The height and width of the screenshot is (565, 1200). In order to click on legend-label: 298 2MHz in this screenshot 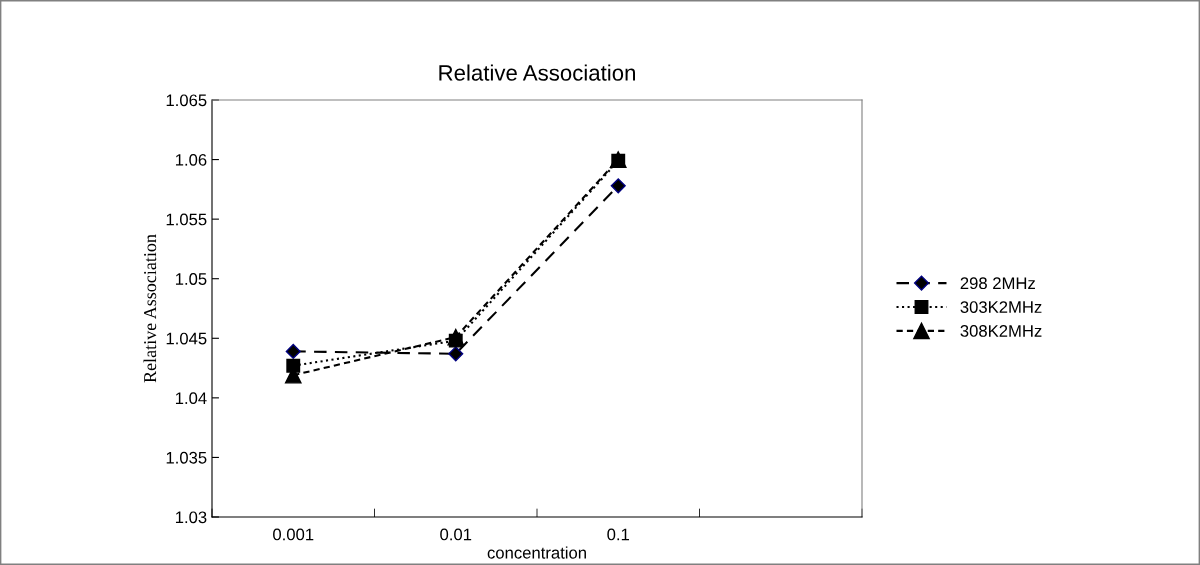, I will do `click(997, 283)`.